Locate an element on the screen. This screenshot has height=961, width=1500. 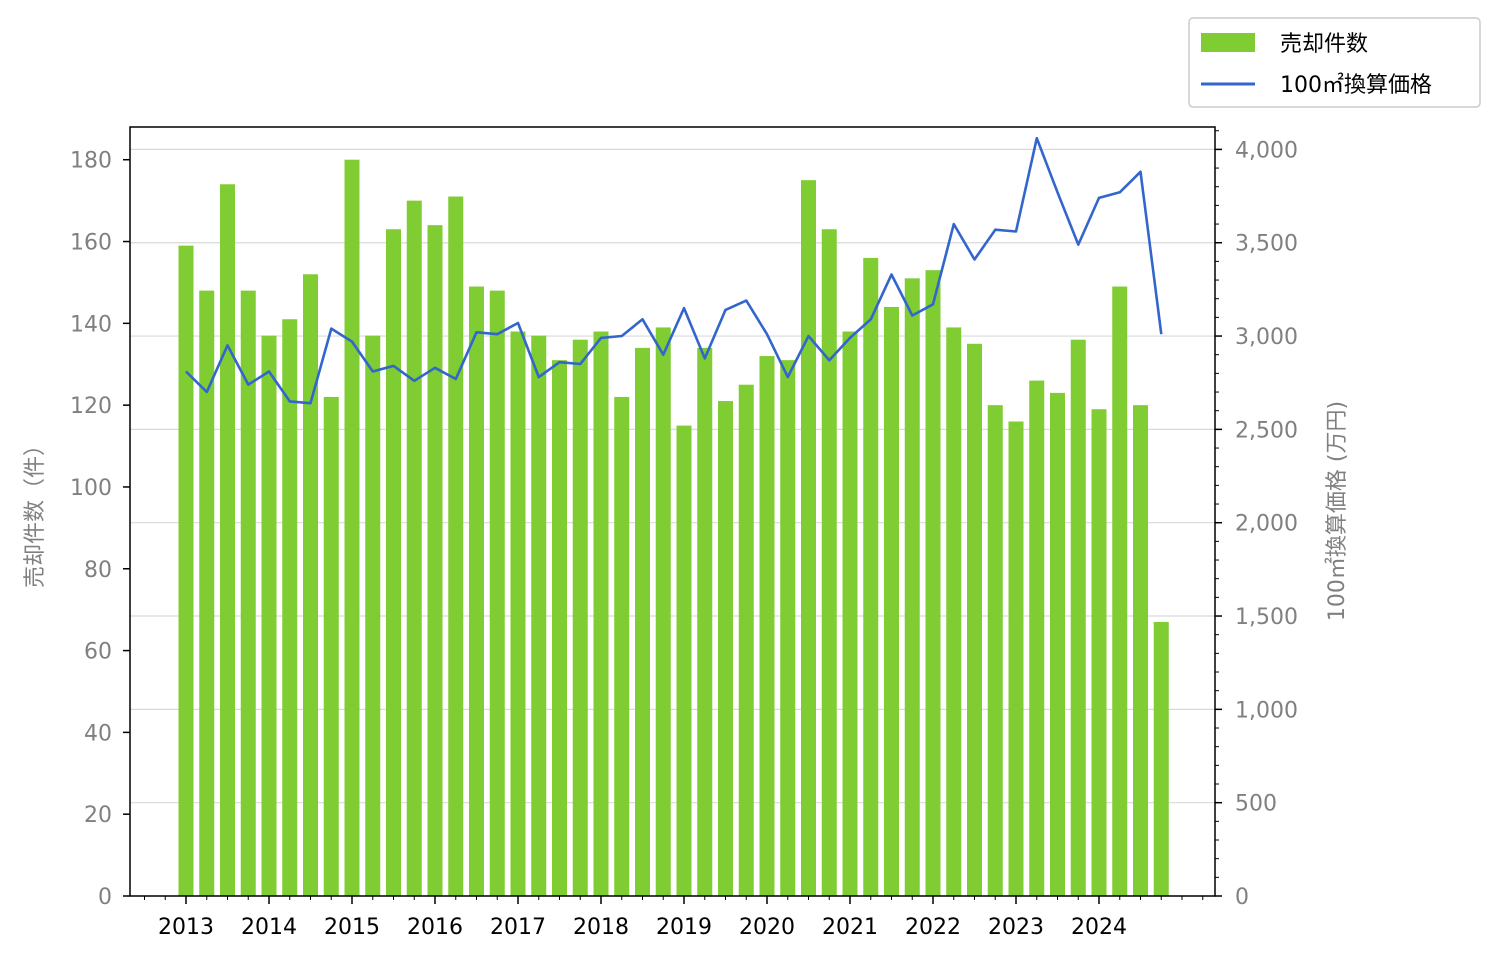
left-tick-label: 120 is located at coordinates (91, 406).